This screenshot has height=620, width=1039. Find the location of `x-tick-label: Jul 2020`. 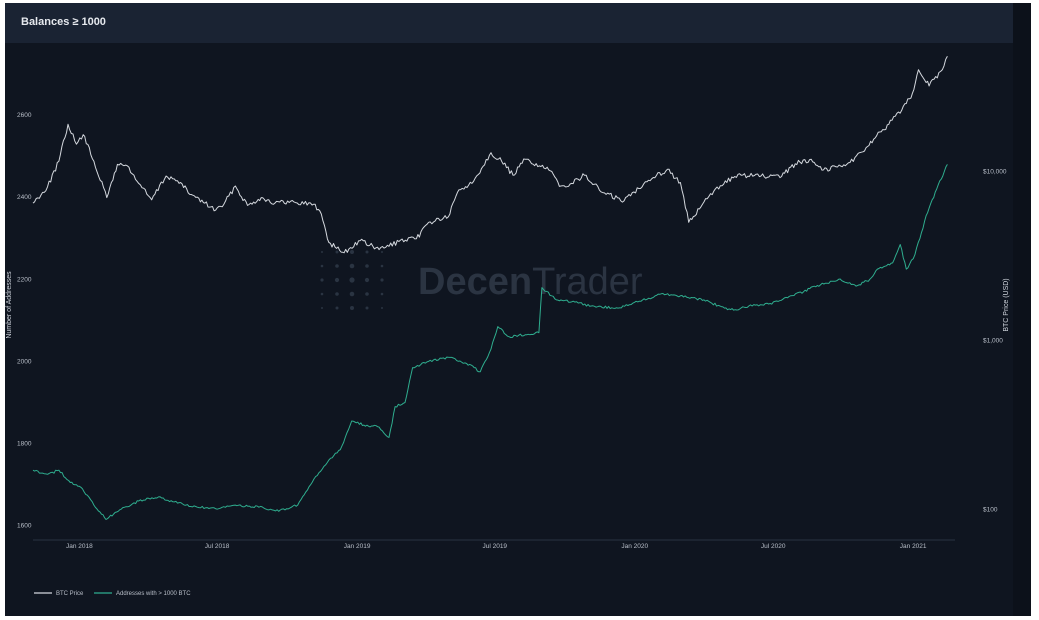

x-tick-label: Jul 2020 is located at coordinates (773, 546).